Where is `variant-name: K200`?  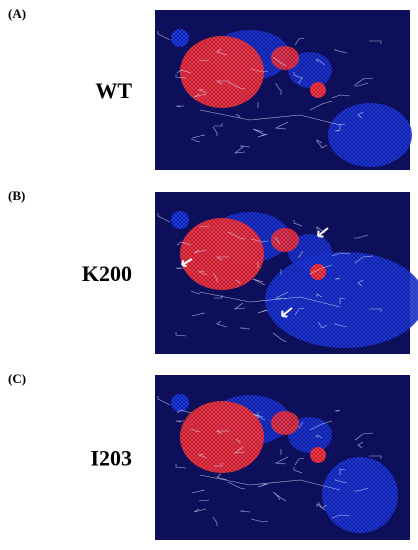 variant-name: K200 is located at coordinates (107, 273).